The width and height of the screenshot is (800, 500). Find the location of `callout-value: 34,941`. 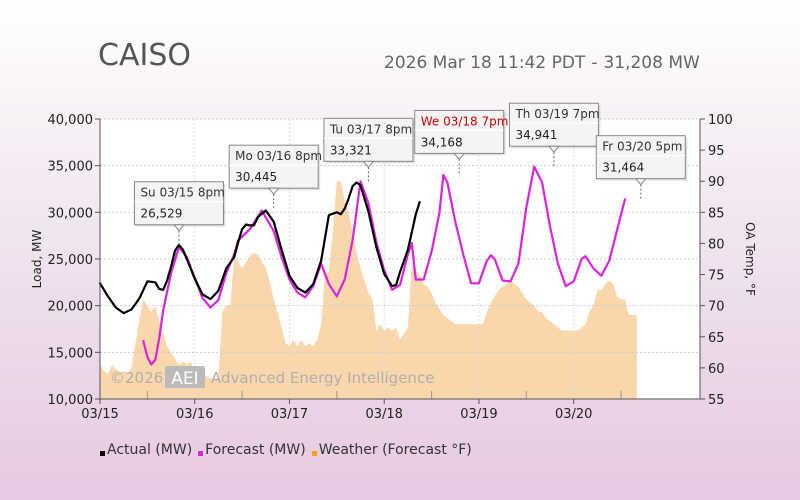

callout-value: 34,941 is located at coordinates (536, 135).